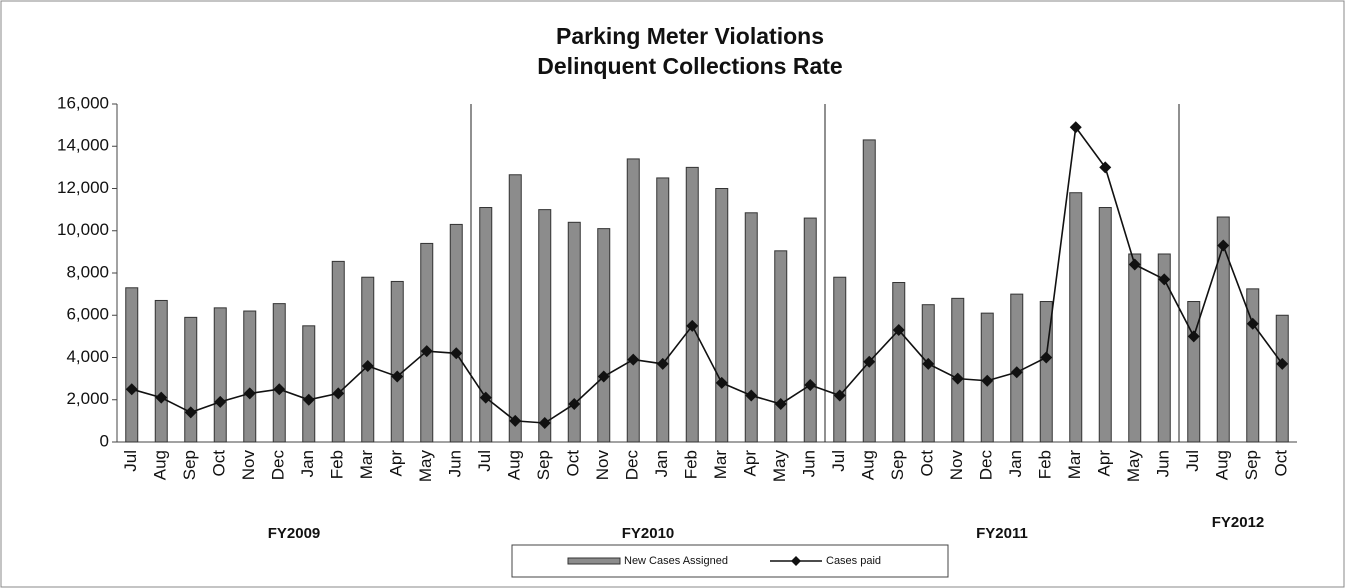 Image resolution: width=1345 pixels, height=588 pixels. I want to click on group-label: FY2010, so click(648, 533).